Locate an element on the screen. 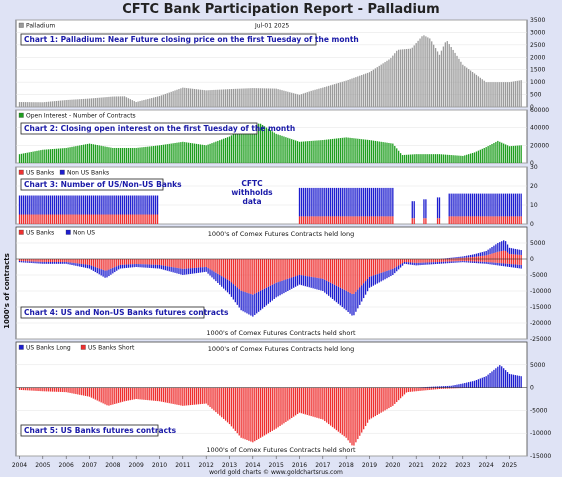  y-tick-label: 500 is located at coordinates (536, 95).